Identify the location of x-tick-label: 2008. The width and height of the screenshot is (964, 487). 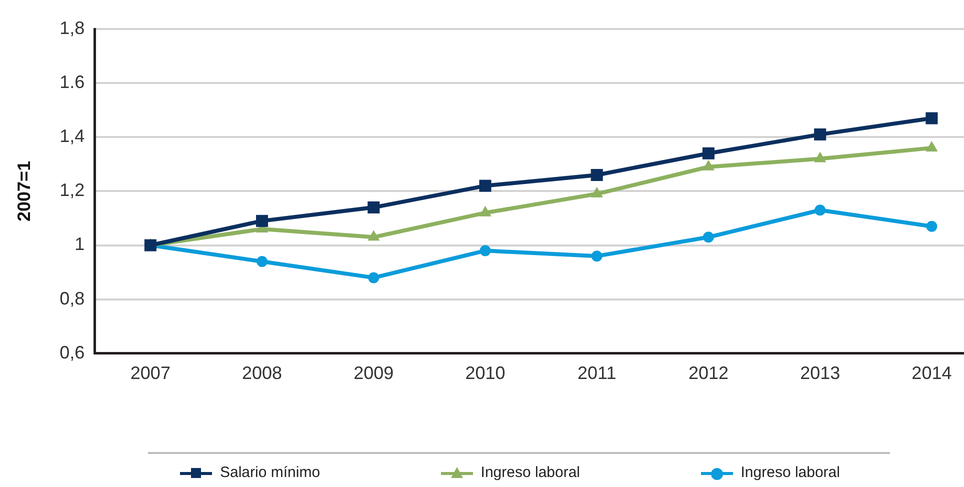
(262, 373).